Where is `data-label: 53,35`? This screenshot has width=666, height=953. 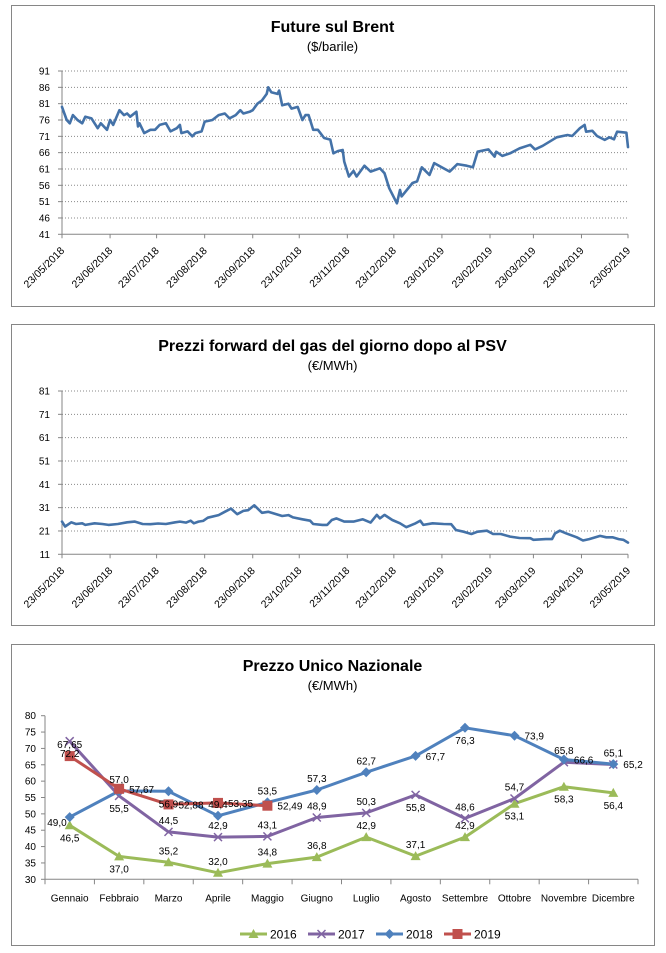 data-label: 53,35 is located at coordinates (240, 804).